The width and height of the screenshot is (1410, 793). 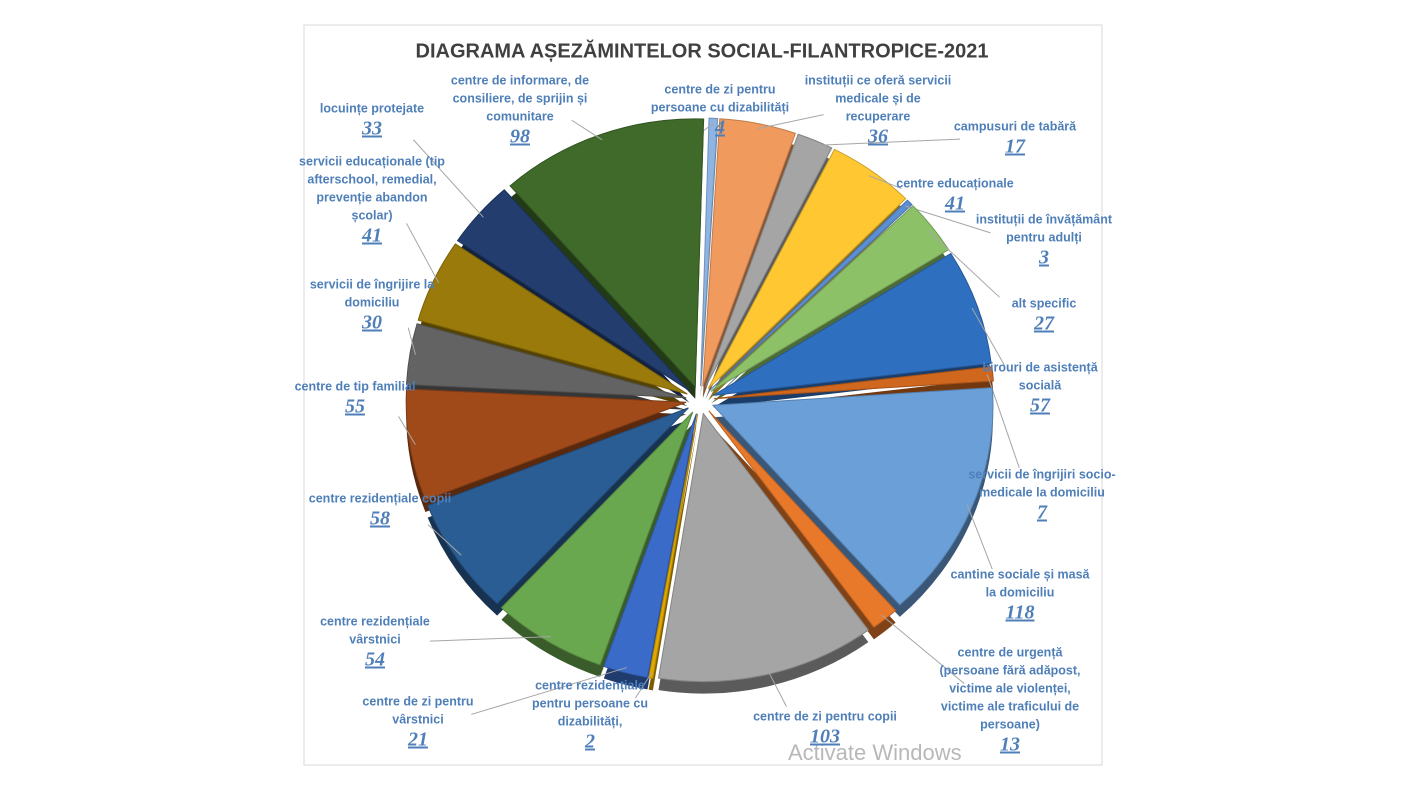 I want to click on category-label: alt specific, so click(x=1044, y=303).